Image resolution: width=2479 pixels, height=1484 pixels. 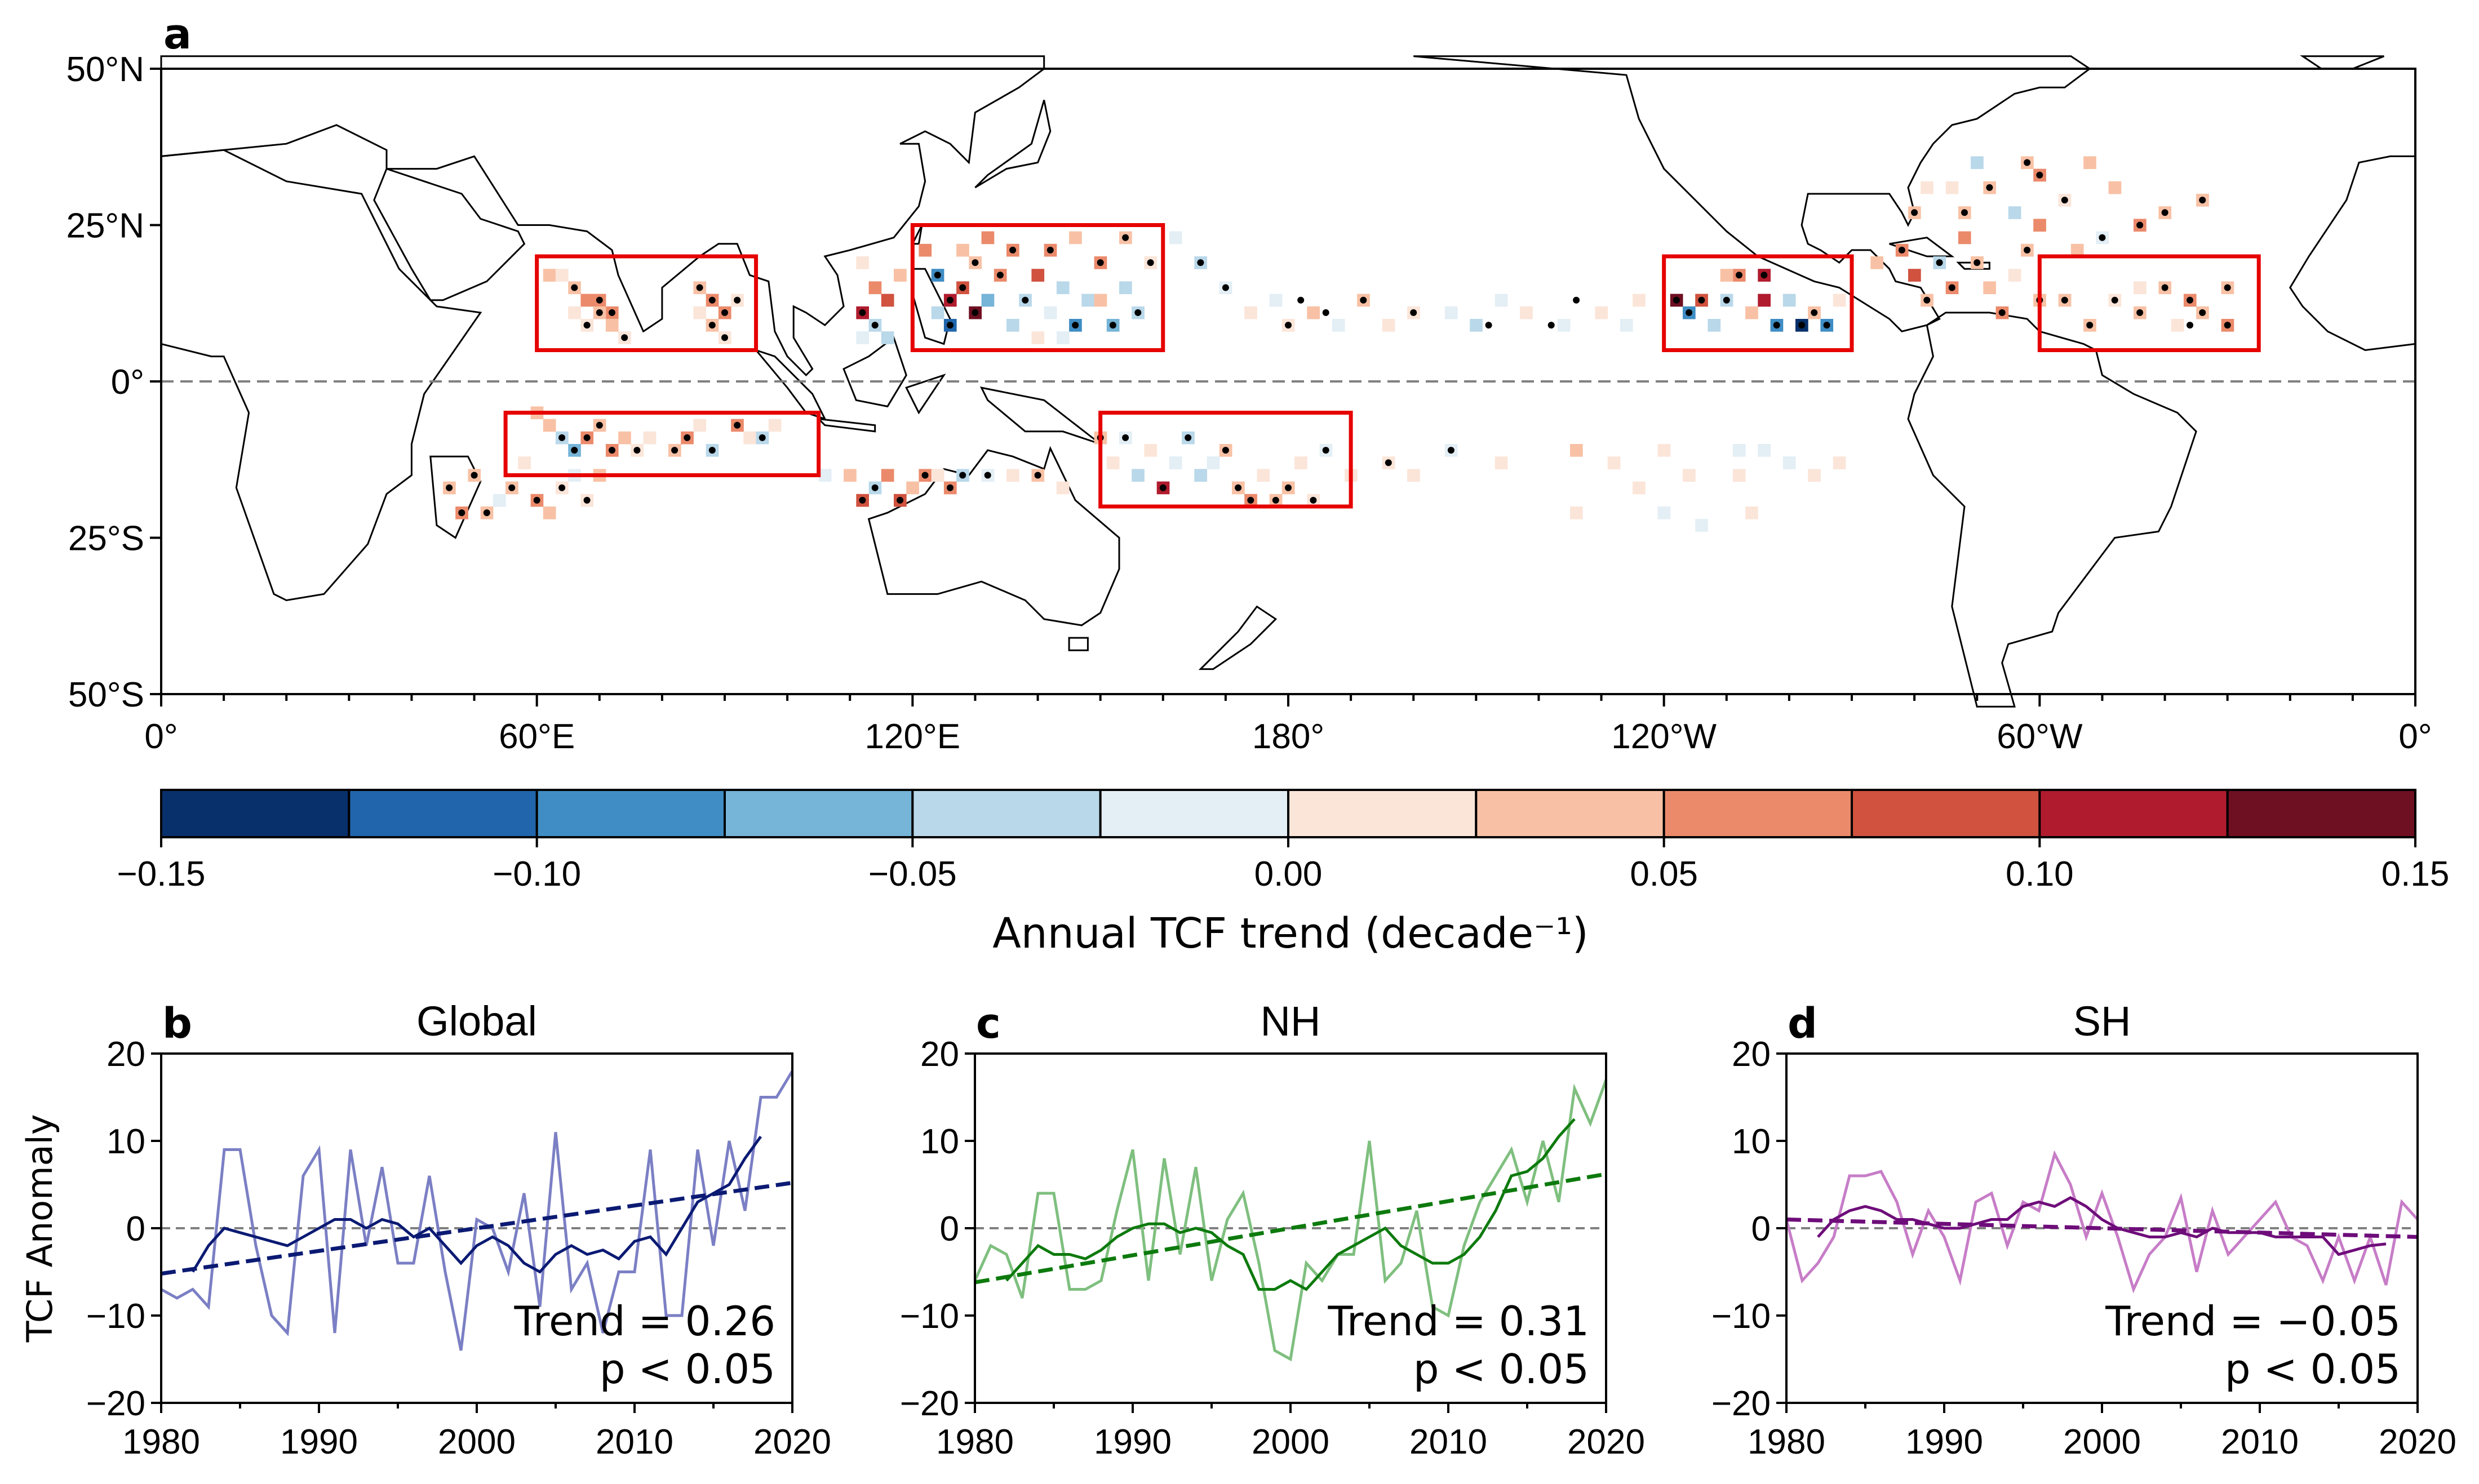 What do you see at coordinates (1133, 1442) in the screenshot?
I see `x-tick-label: 1990` at bounding box center [1133, 1442].